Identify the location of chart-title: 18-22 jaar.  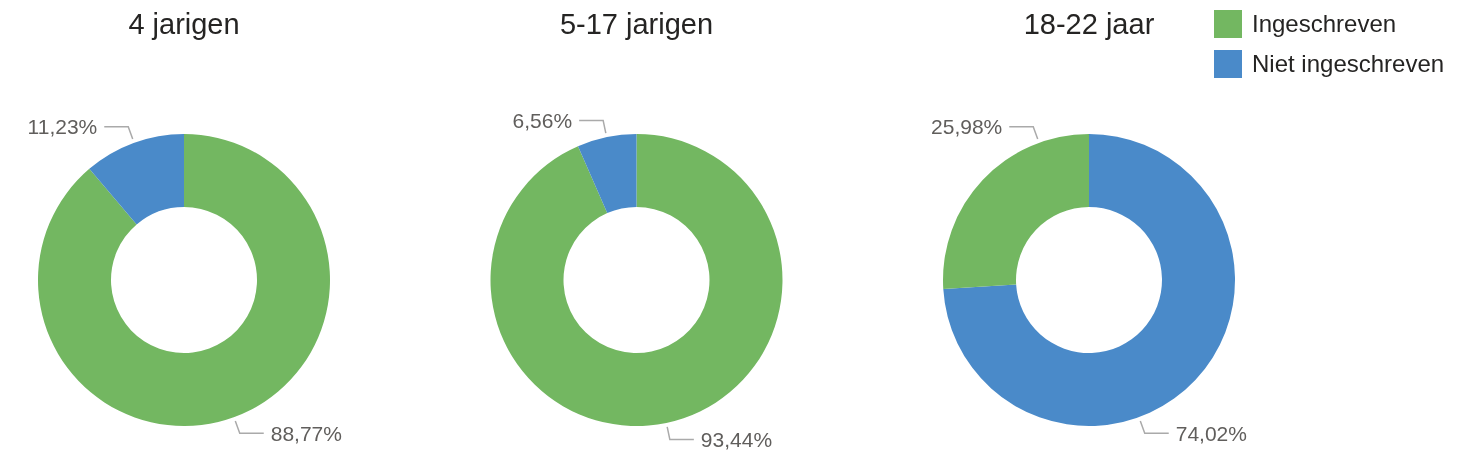
(1089, 24).